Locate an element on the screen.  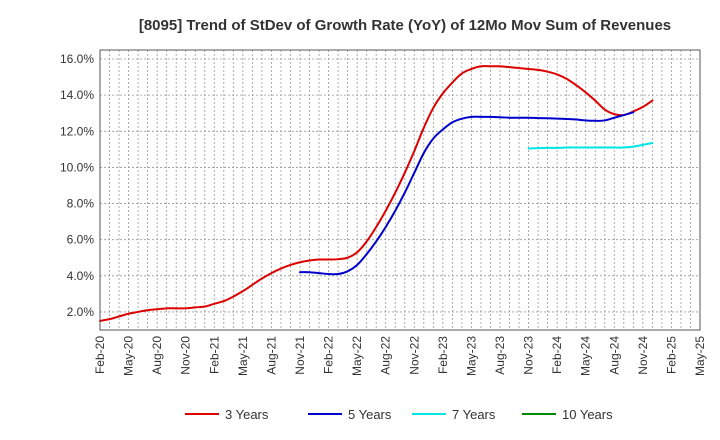
legend-label: 10 Years is located at coordinates (587, 414).